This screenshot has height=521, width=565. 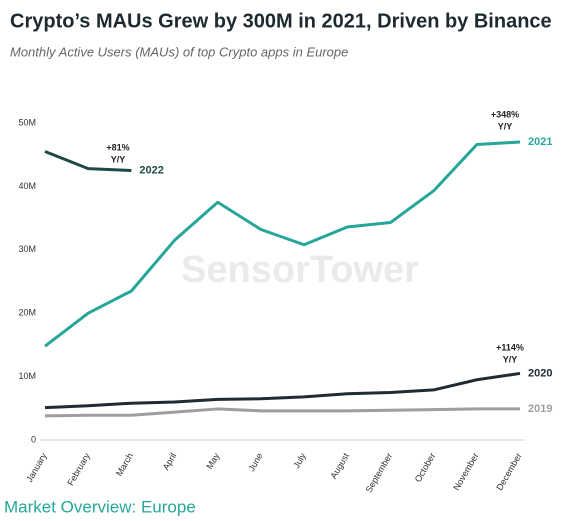 What do you see at coordinates (151, 170) in the screenshot?
I see `series-label: 2022` at bounding box center [151, 170].